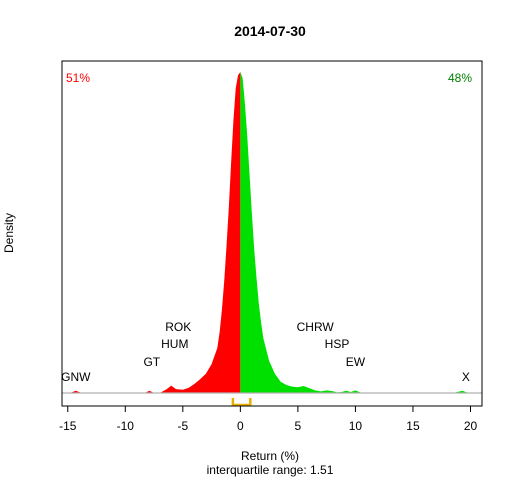 Image resolution: width=512 pixels, height=480 pixels. Describe the element at coordinates (68, 426) in the screenshot. I see `x-tick-label: -15` at that location.